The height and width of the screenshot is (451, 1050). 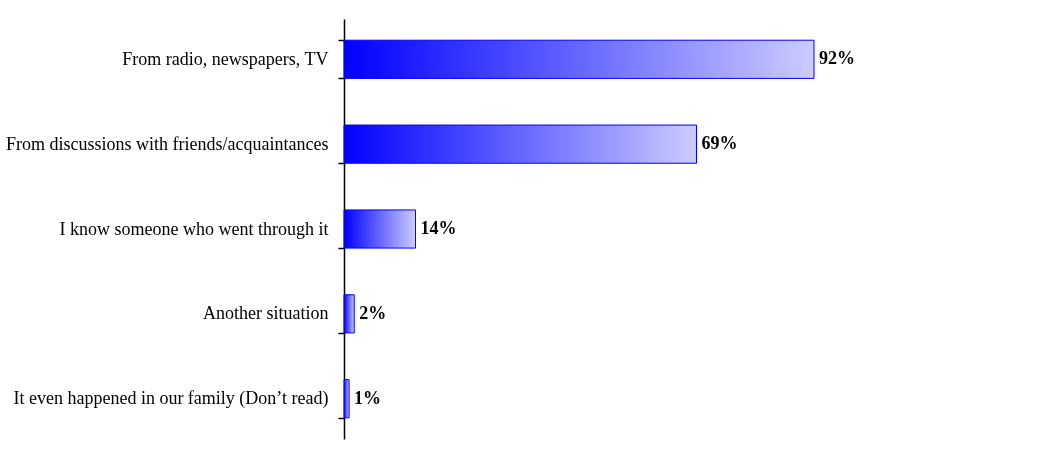 I want to click on y-tick-label: I know someone who went through it, so click(x=194, y=228).